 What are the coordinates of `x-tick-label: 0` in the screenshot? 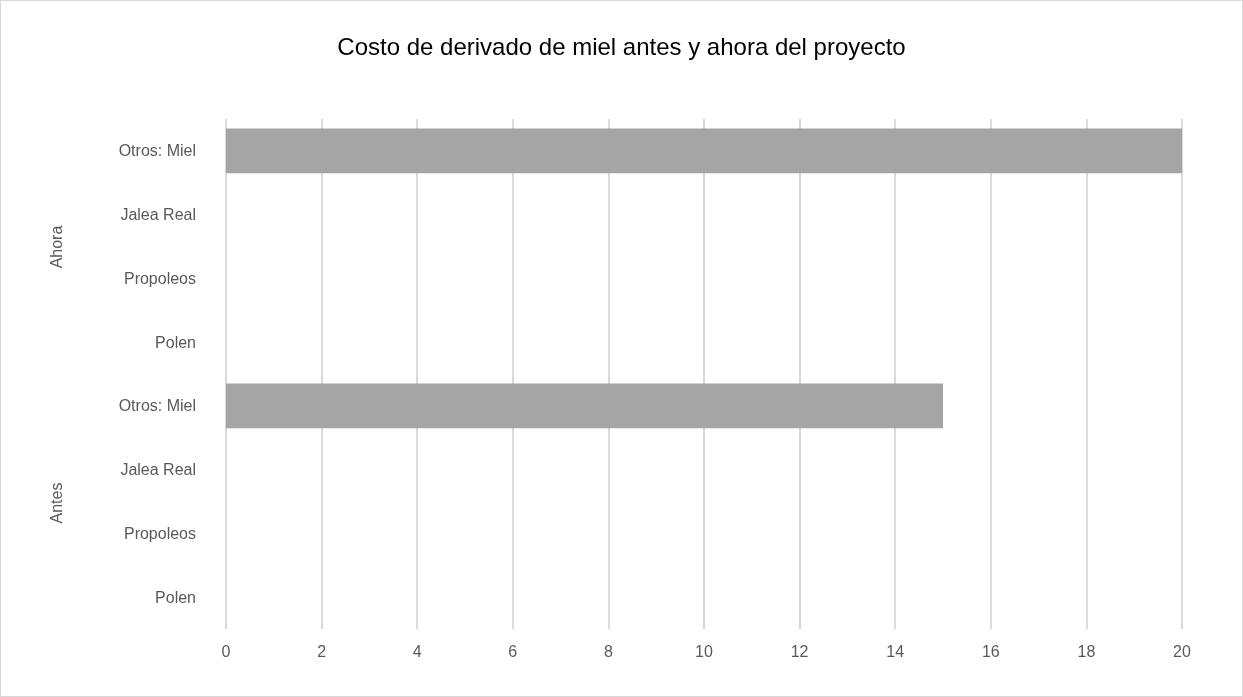 It's located at (226, 651).